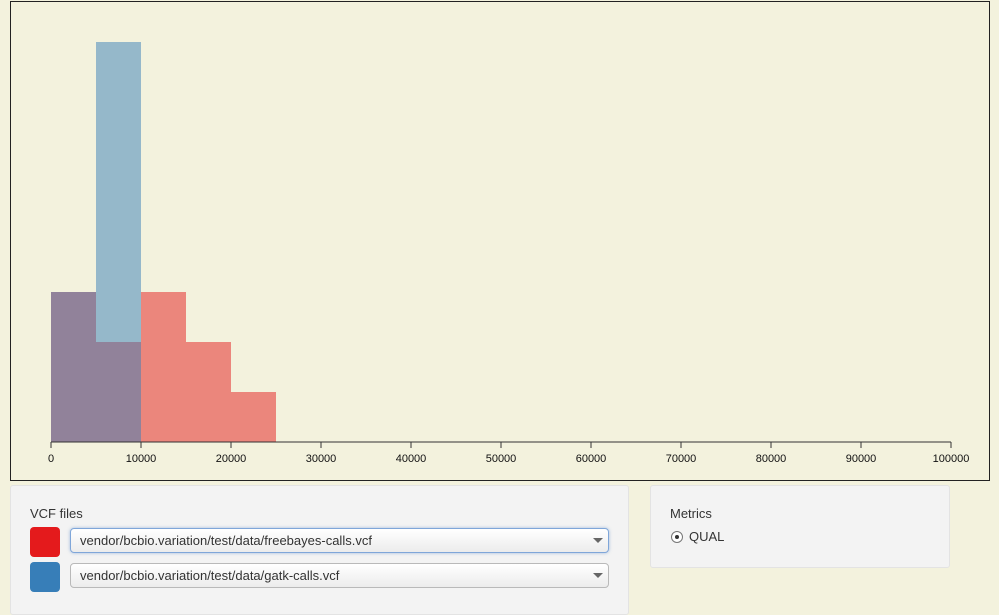  What do you see at coordinates (861, 459) in the screenshot?
I see `x-axis-tick-label: 90000` at bounding box center [861, 459].